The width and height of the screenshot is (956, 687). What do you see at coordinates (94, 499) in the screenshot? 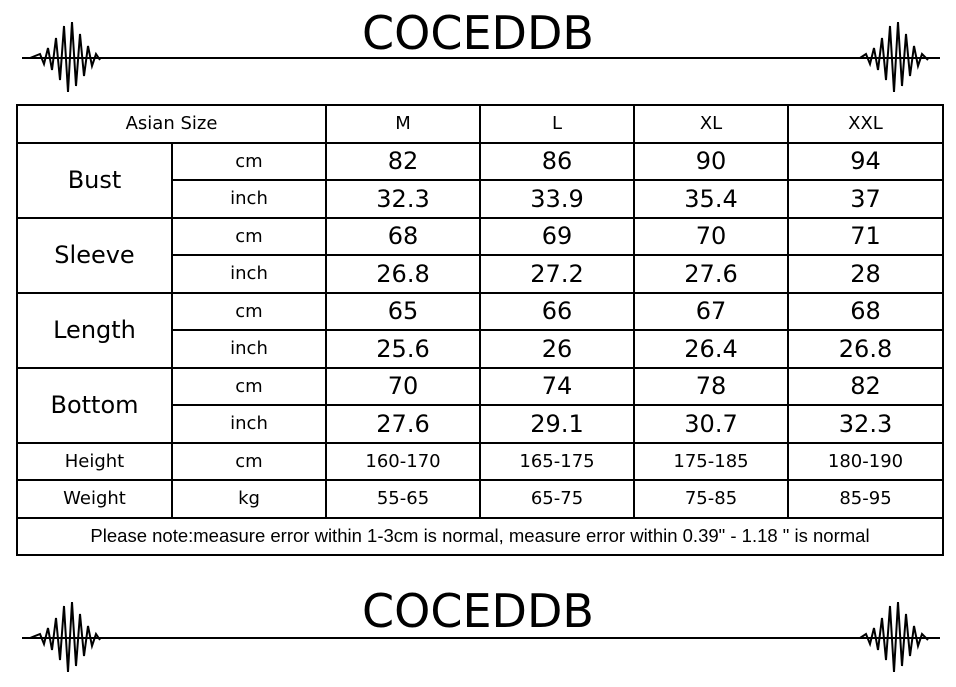
I see `measure-label: Weight` at bounding box center [94, 499].